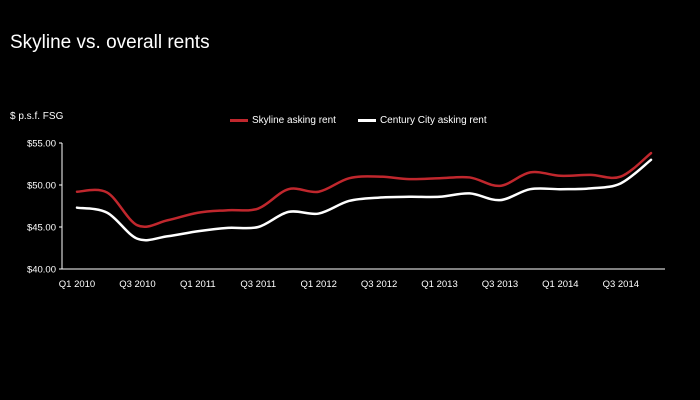 The width and height of the screenshot is (700, 400). What do you see at coordinates (41, 144) in the screenshot?
I see `y-tick-label: $55.00` at bounding box center [41, 144].